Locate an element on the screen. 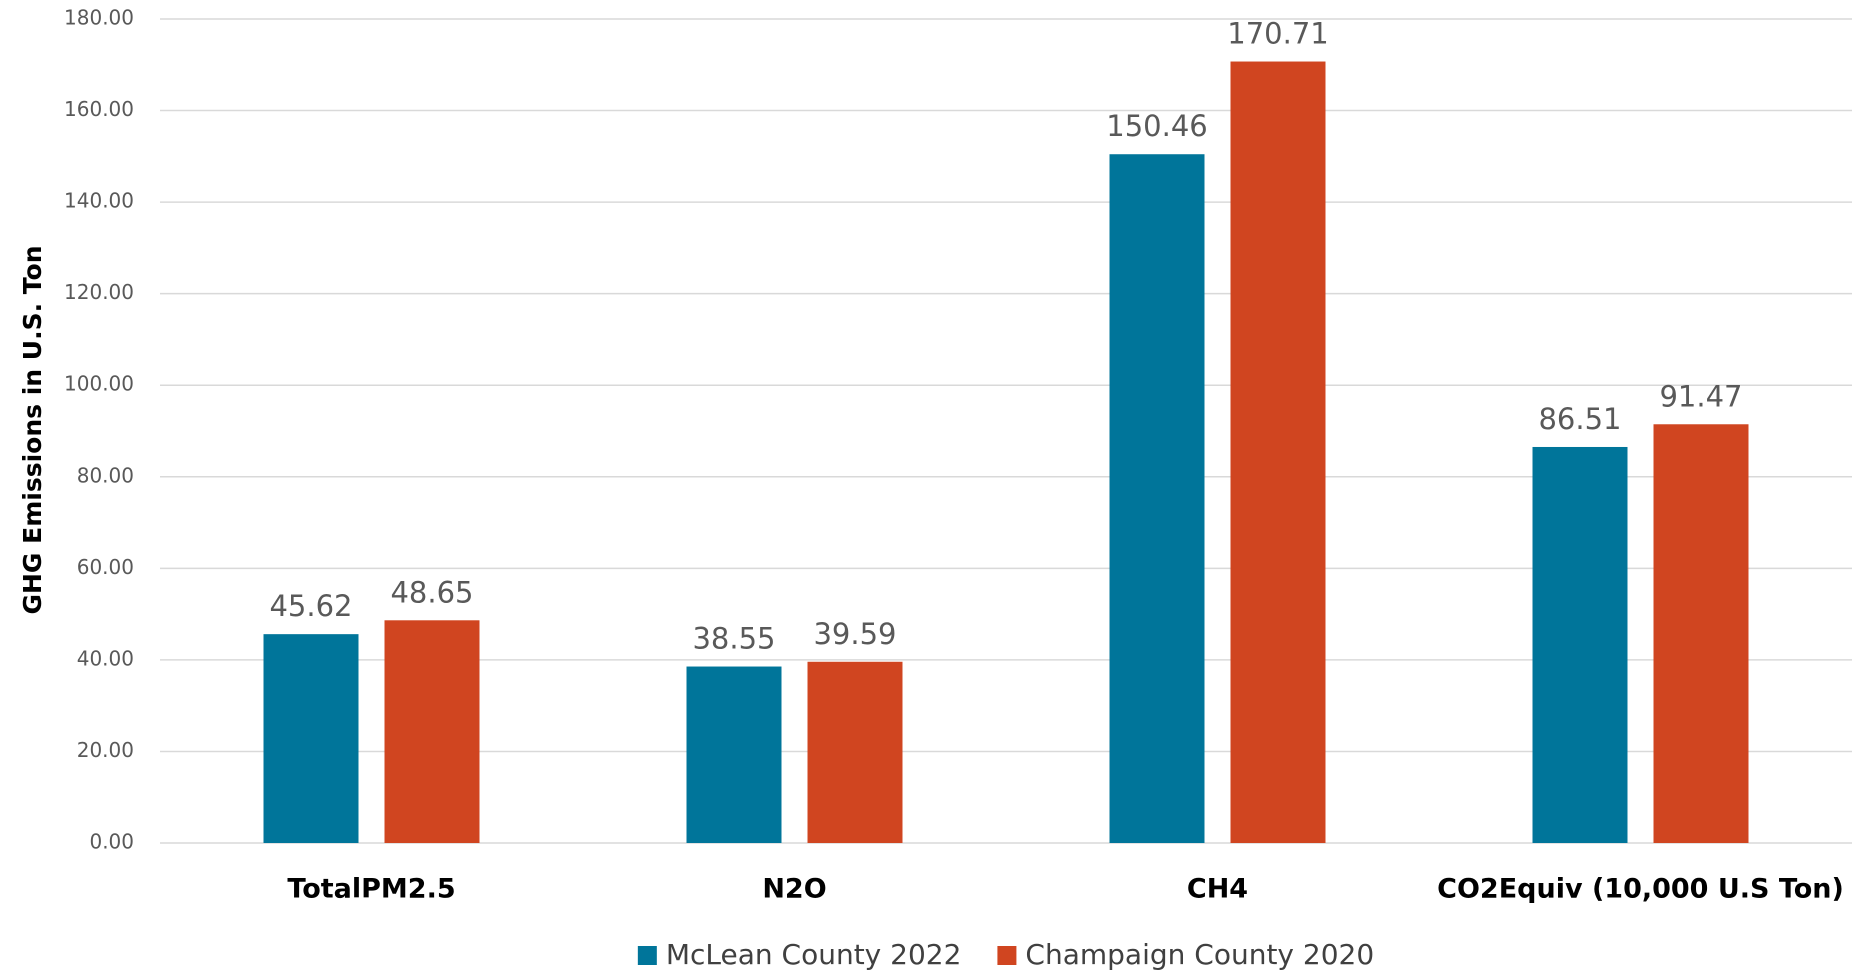 Image resolution: width=1860 pixels, height=976 pixels. legend-label: McLean County 2022 is located at coordinates (814, 954).